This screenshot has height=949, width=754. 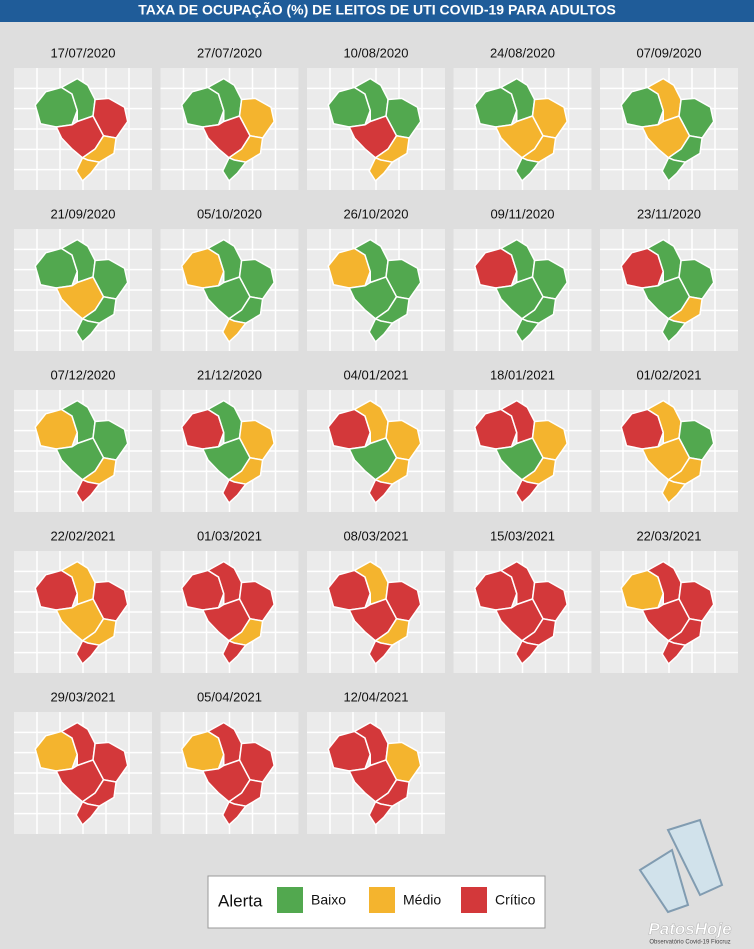 I want to click on panel-date: 22/03/2021, so click(x=668, y=535).